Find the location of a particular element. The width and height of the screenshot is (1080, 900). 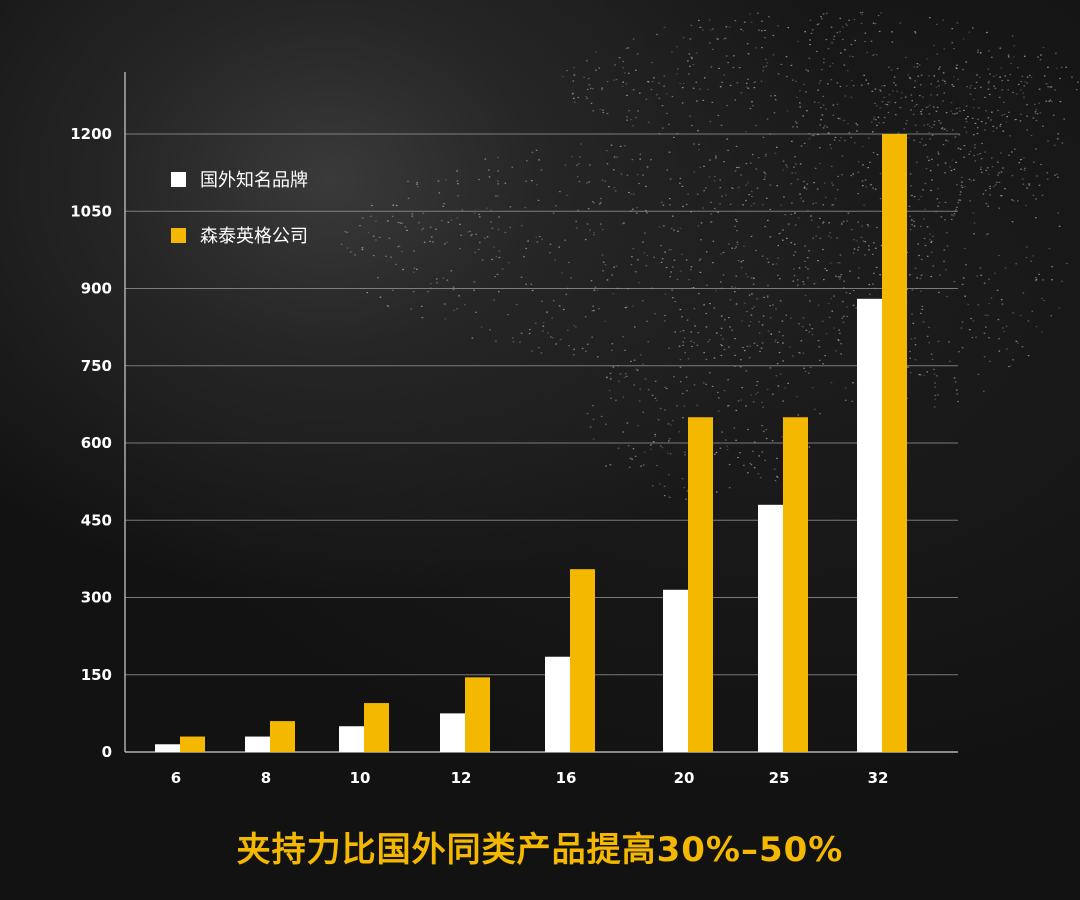

y-tick-label: 750 is located at coordinates (96, 366).